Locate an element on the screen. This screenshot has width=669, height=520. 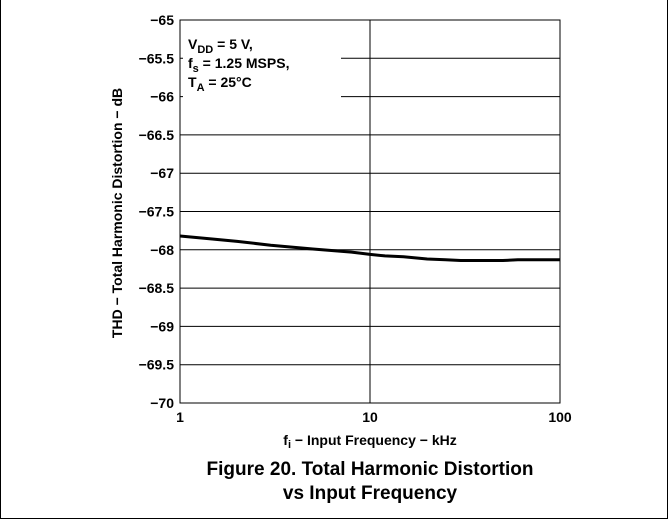
y-tick-label: −67.5 is located at coordinates (157, 212).